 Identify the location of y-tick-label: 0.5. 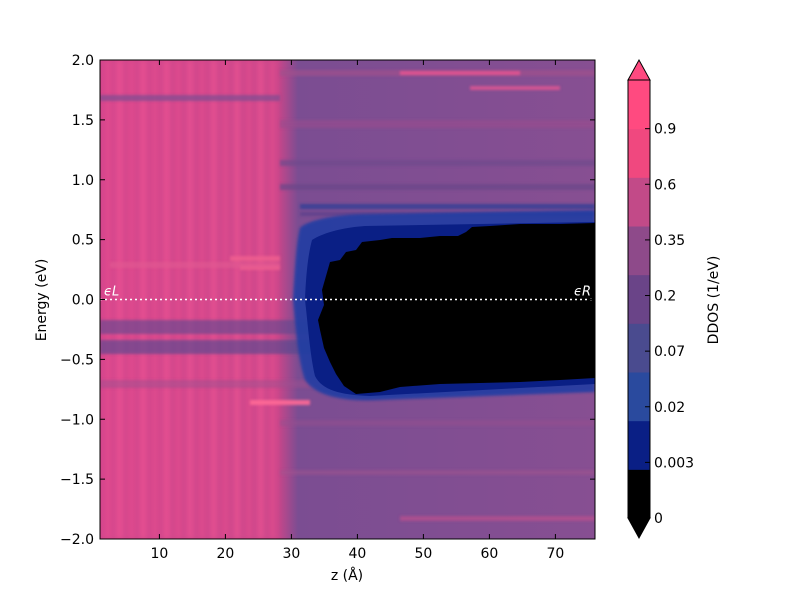
(83, 241).